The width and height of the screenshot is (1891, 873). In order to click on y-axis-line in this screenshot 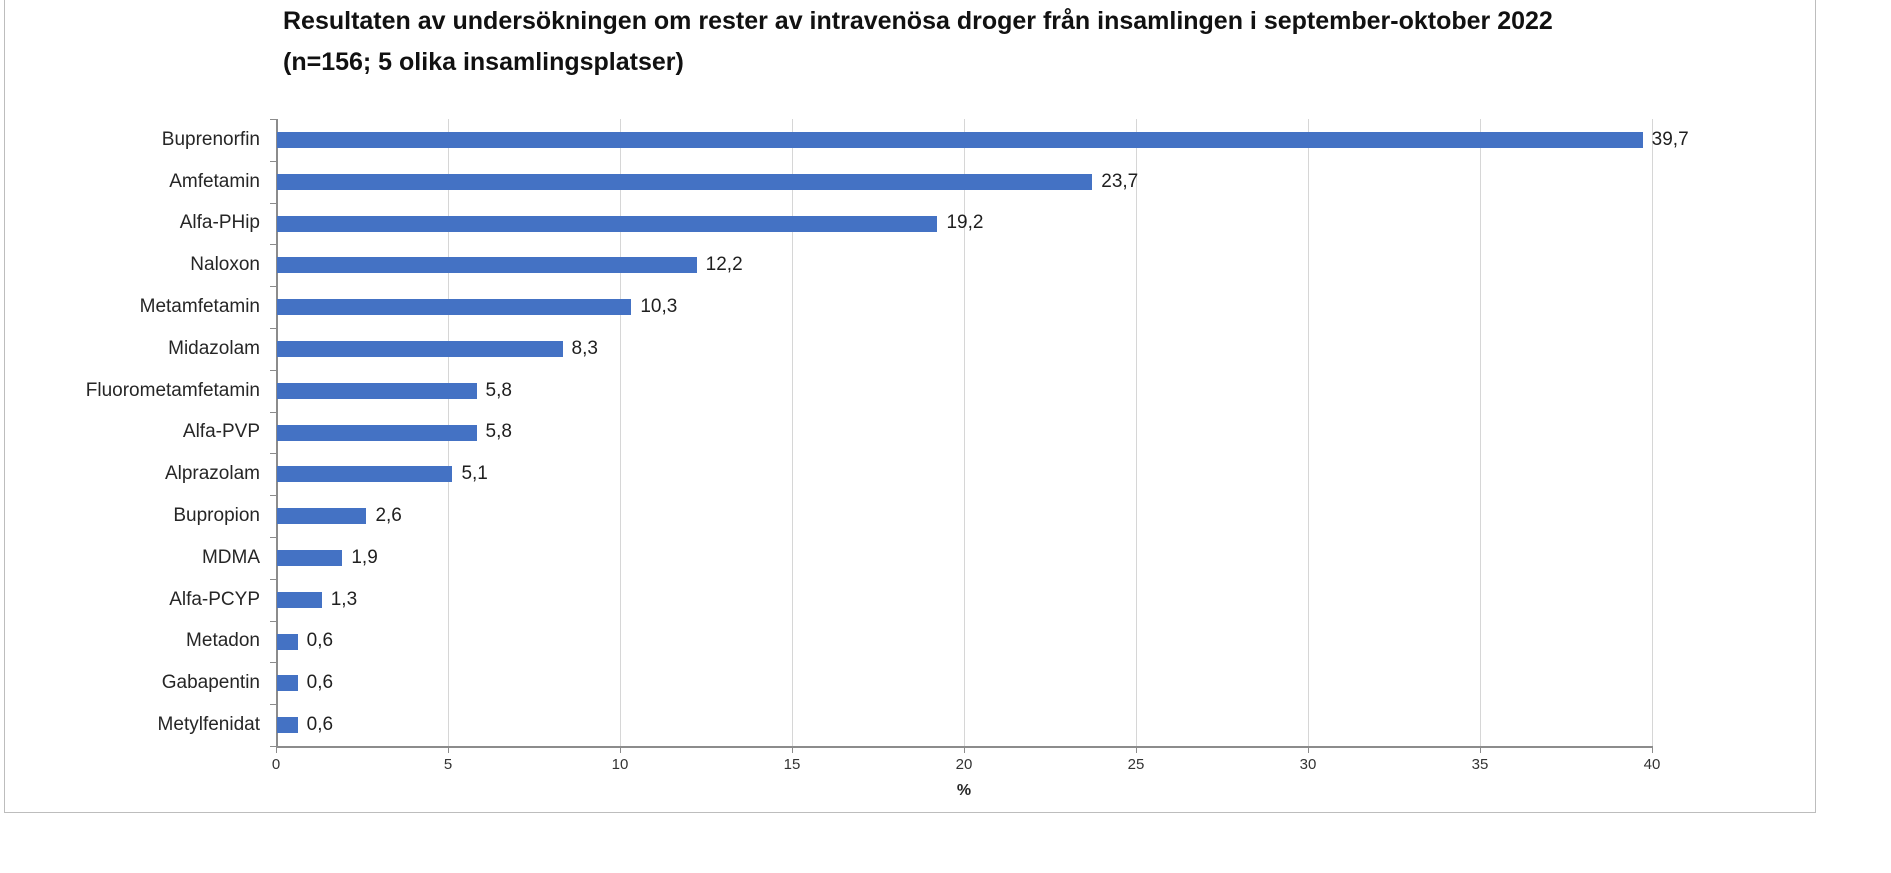, I will do `click(277, 432)`.